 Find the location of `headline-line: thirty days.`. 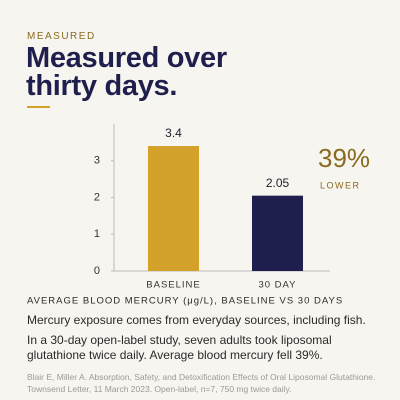

headline-line: thirty days. is located at coordinates (102, 86).